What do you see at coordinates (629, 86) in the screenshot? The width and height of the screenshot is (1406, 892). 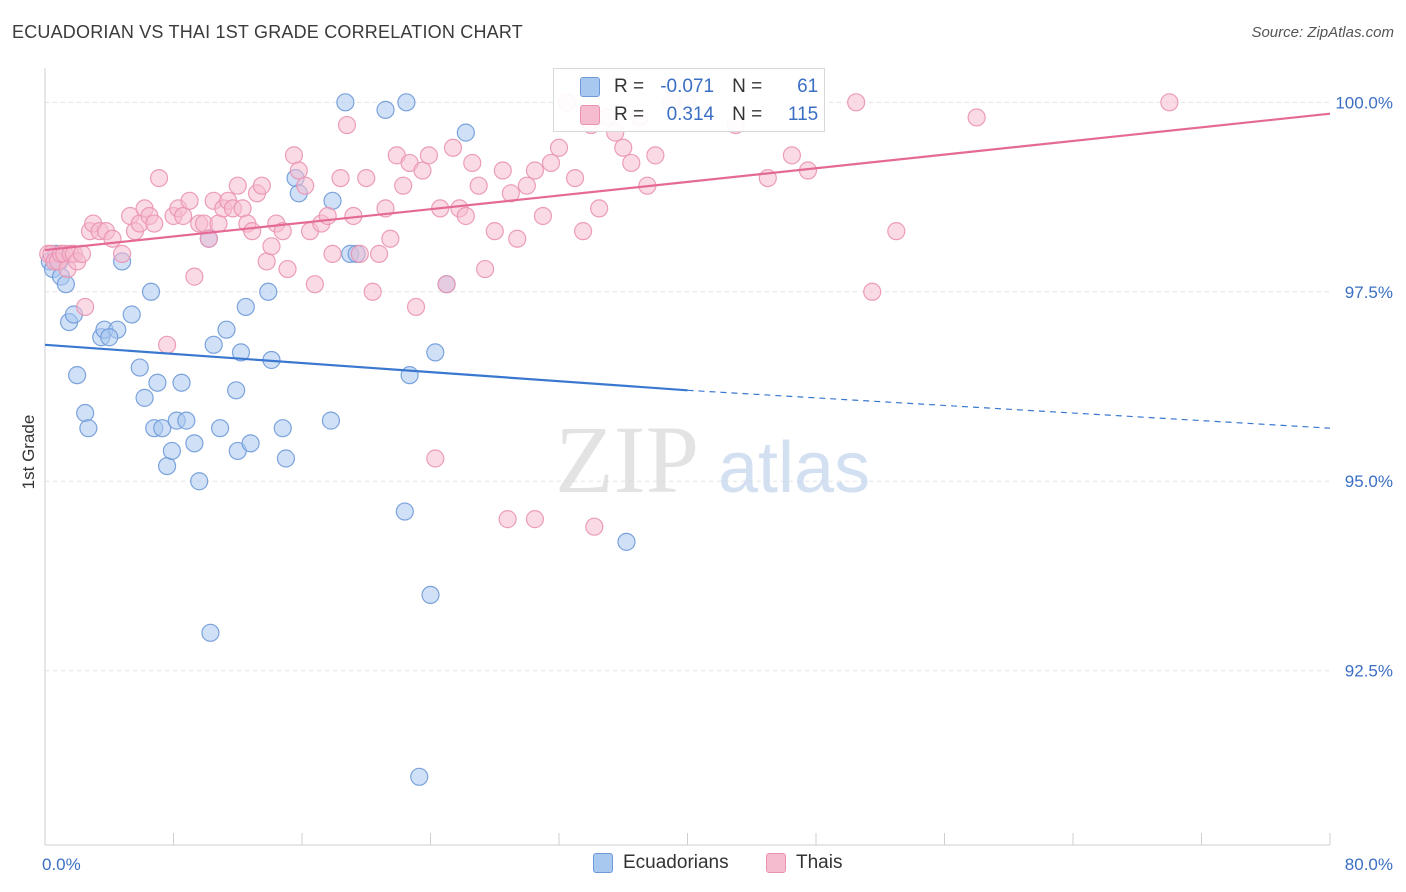 I see `legend-r-label: R =` at bounding box center [629, 86].